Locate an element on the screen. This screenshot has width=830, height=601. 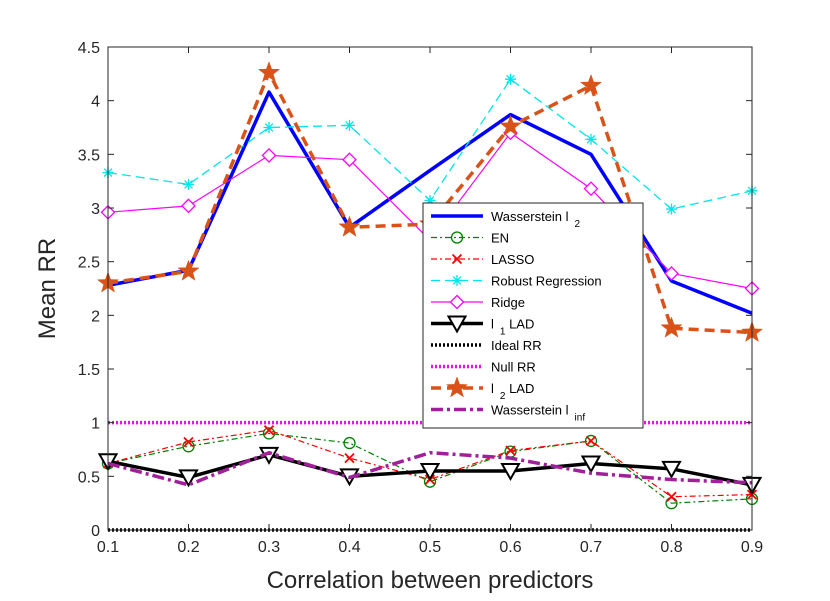
x-tick-label: 0.6 is located at coordinates (510, 547).